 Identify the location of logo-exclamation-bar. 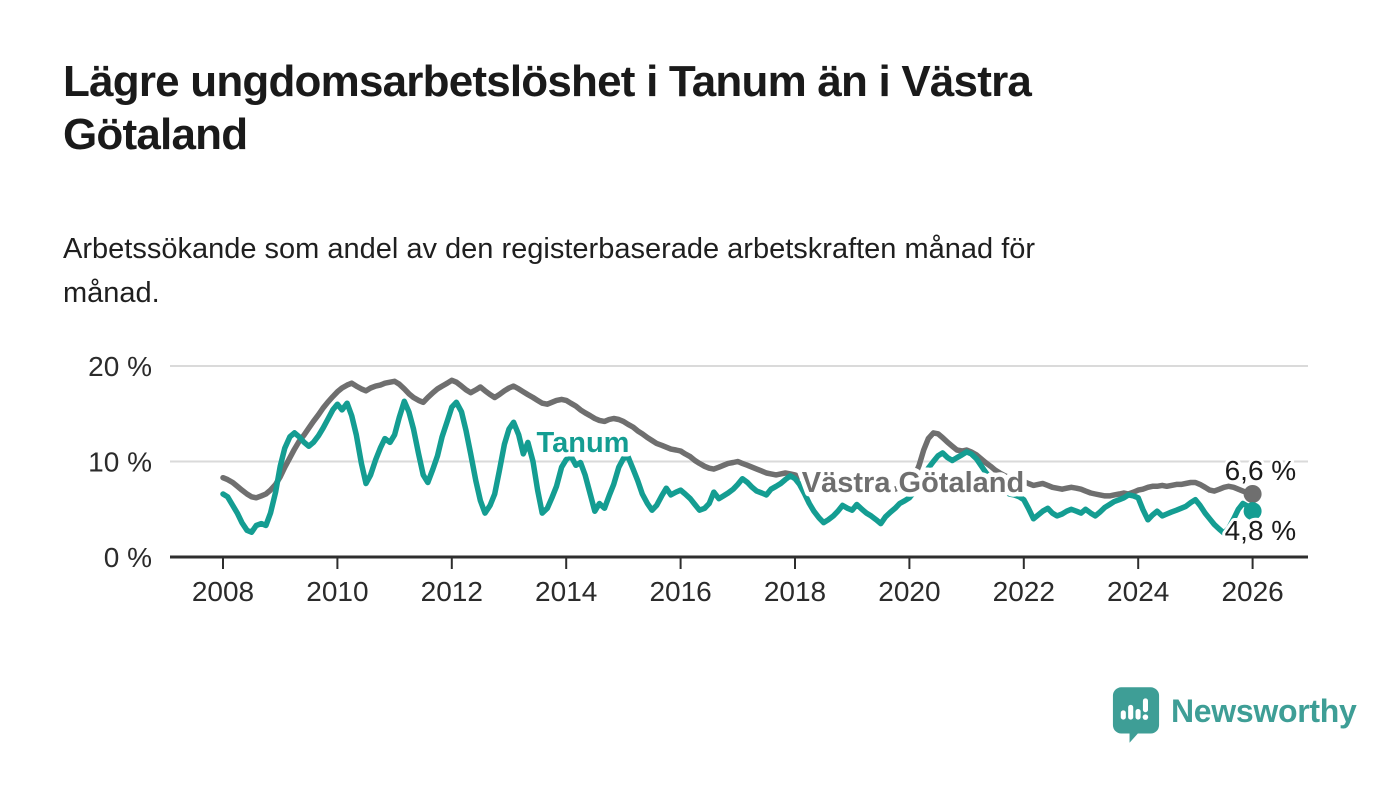
(1145, 705).